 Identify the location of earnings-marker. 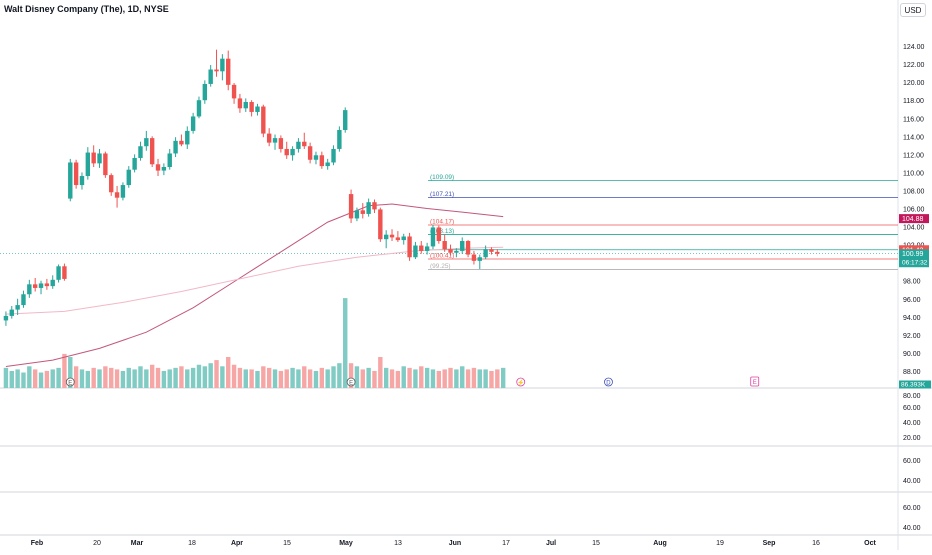
(755, 381).